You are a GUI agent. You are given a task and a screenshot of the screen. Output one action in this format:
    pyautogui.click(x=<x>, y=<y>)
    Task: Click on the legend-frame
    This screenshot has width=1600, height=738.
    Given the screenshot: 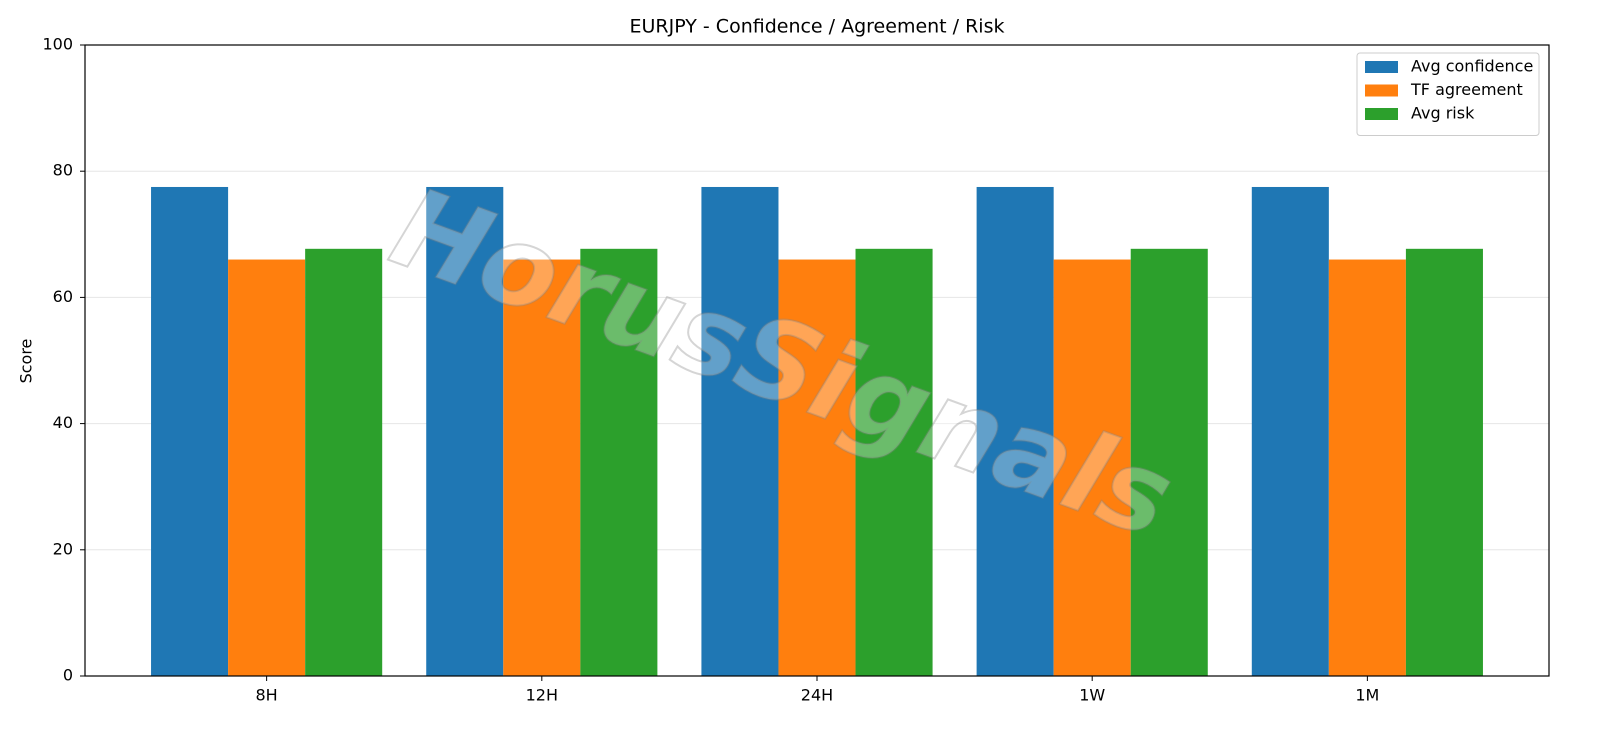 What is the action you would take?
    pyautogui.click(x=1448, y=94)
    